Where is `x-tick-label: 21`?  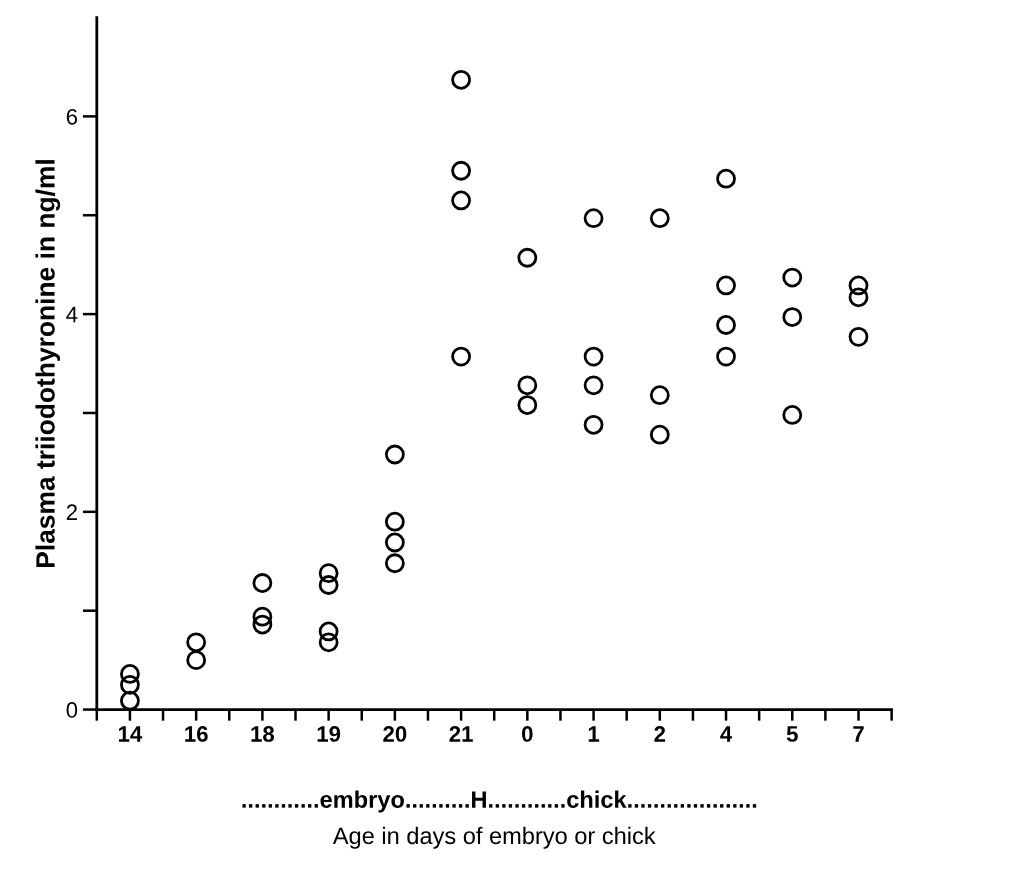
x-tick-label: 21 is located at coordinates (461, 734).